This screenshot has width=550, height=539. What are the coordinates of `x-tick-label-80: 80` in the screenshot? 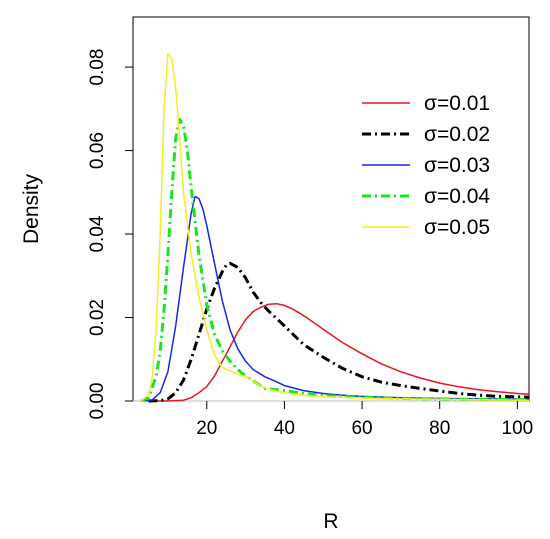 It's located at (439, 428).